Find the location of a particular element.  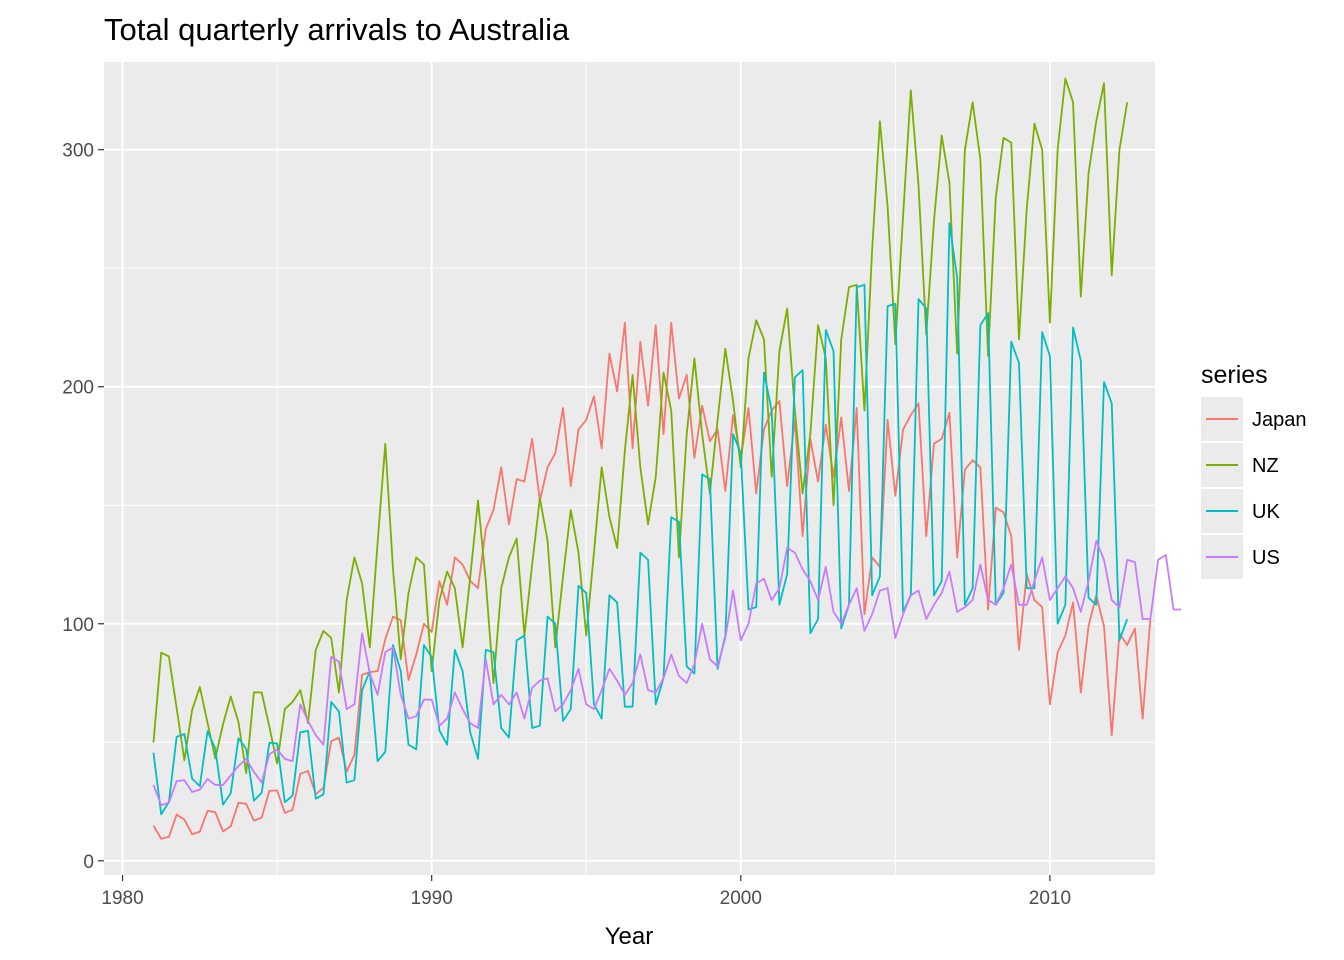

y-tick-label: 100 is located at coordinates (78, 625).